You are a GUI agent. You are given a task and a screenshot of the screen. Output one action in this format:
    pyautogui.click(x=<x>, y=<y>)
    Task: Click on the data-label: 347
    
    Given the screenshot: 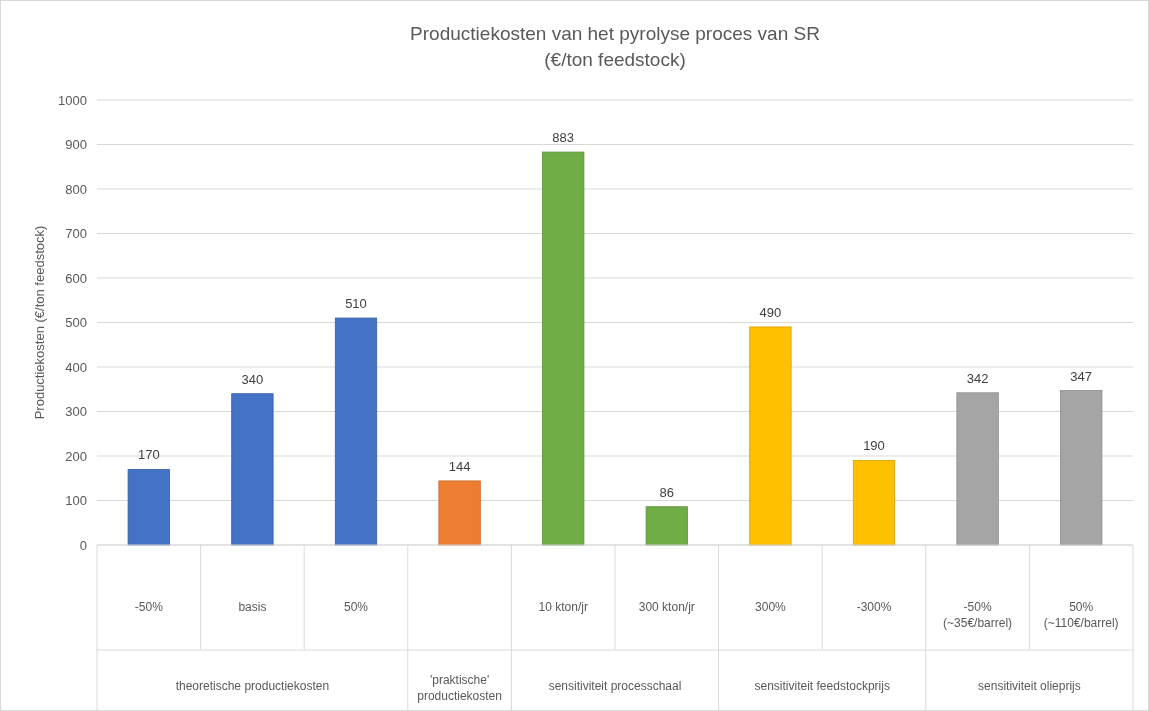 What is the action you would take?
    pyautogui.click(x=1081, y=376)
    